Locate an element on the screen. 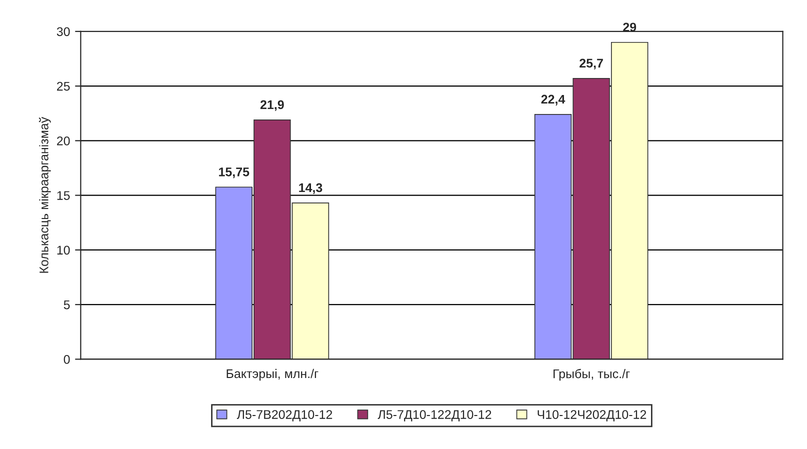 The width and height of the screenshot is (807, 449). data-label: 21,9 is located at coordinates (272, 105).